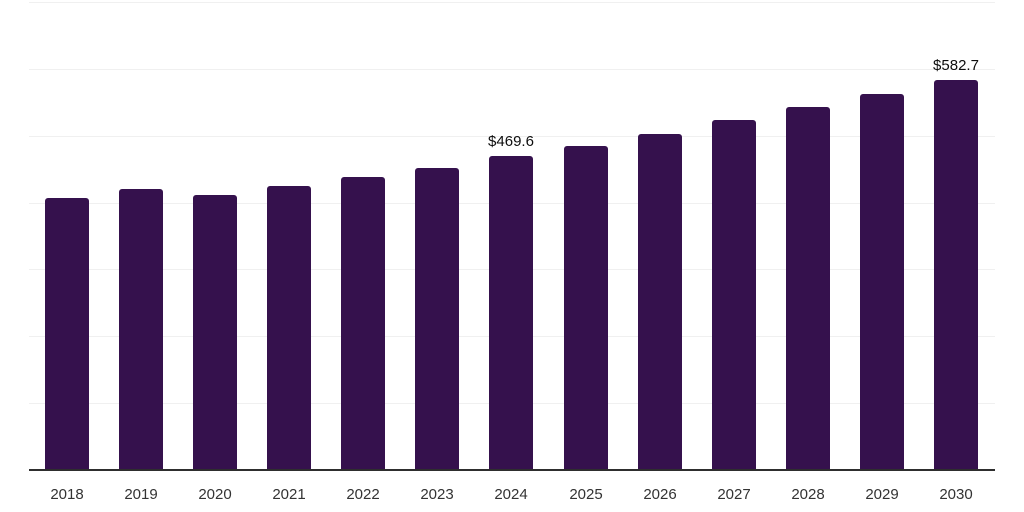 The height and width of the screenshot is (512, 1024). What do you see at coordinates (215, 494) in the screenshot?
I see `x-tick-label-2020: 2020` at bounding box center [215, 494].